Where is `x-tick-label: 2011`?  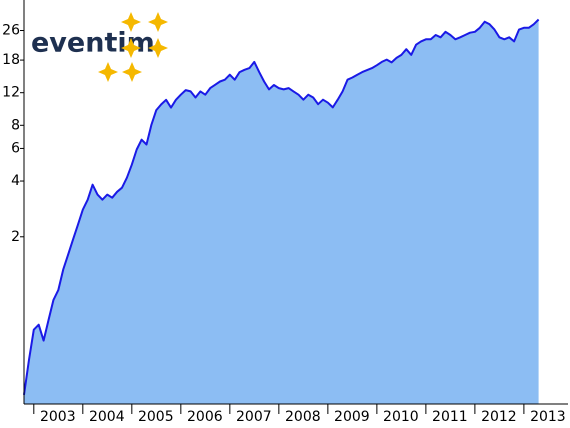
x-tick-label: 2011 is located at coordinates (450, 417).